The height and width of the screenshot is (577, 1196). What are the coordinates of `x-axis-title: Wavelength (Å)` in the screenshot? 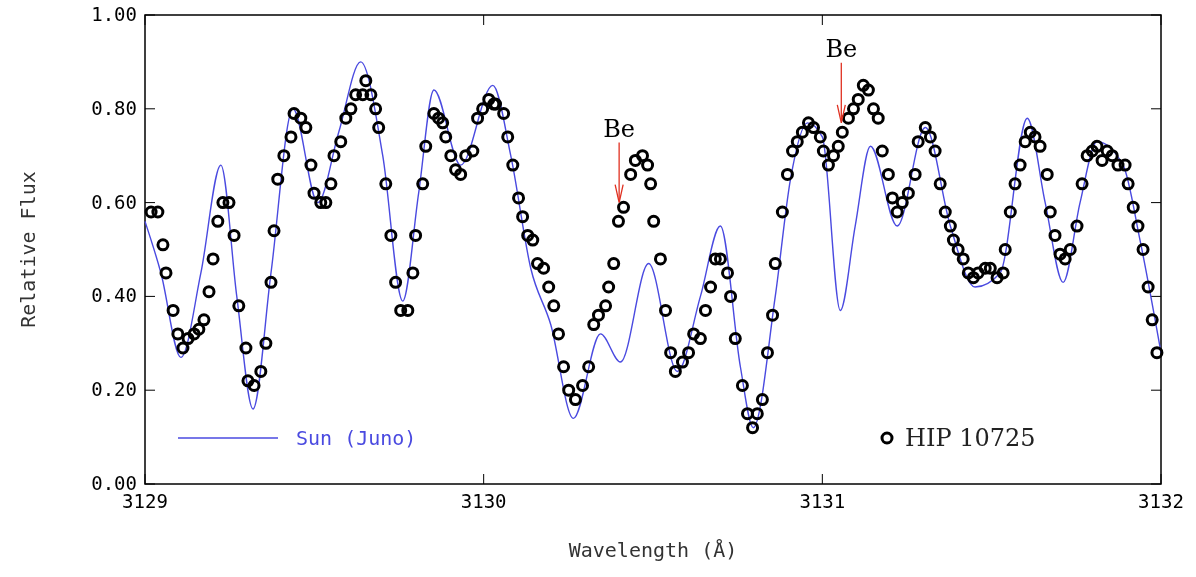 It's located at (653, 550).